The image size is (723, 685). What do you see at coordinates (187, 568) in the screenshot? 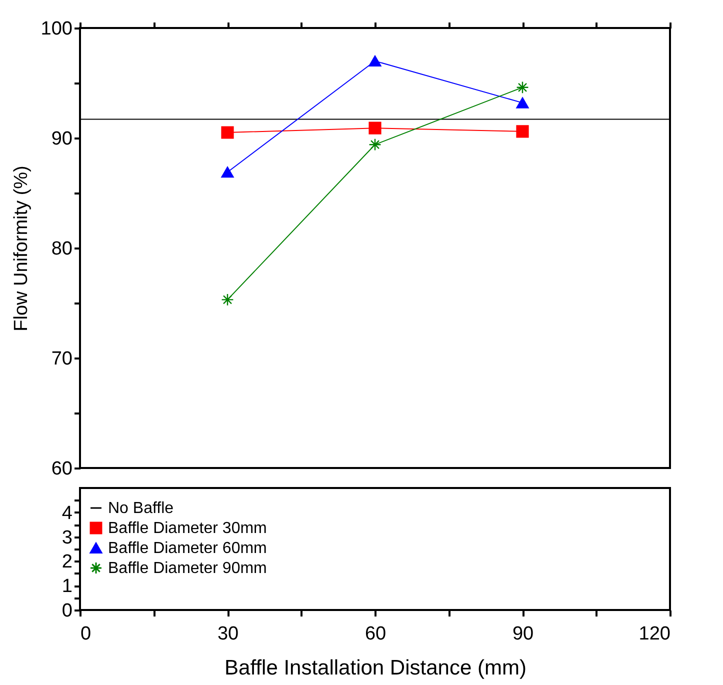
I see `legend-label: Baffle Diameter 90mm` at bounding box center [187, 568].